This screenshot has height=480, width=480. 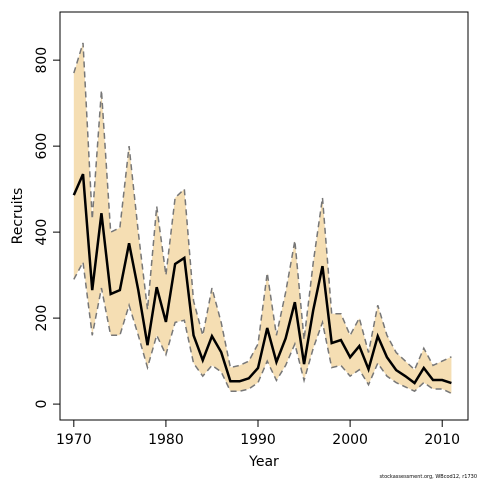 What do you see at coordinates (428, 477) in the screenshot?
I see `footnote: stockassessment.org, WBcod12, r1730` at bounding box center [428, 477].